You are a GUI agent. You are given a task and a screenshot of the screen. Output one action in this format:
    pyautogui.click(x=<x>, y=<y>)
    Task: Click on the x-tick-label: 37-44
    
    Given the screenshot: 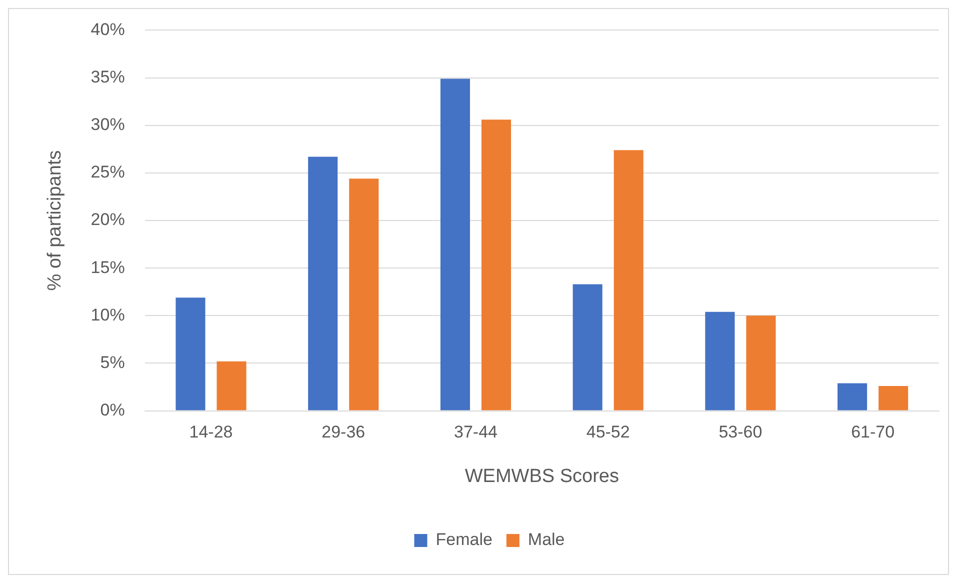 What is the action you would take?
    pyautogui.click(x=476, y=432)
    